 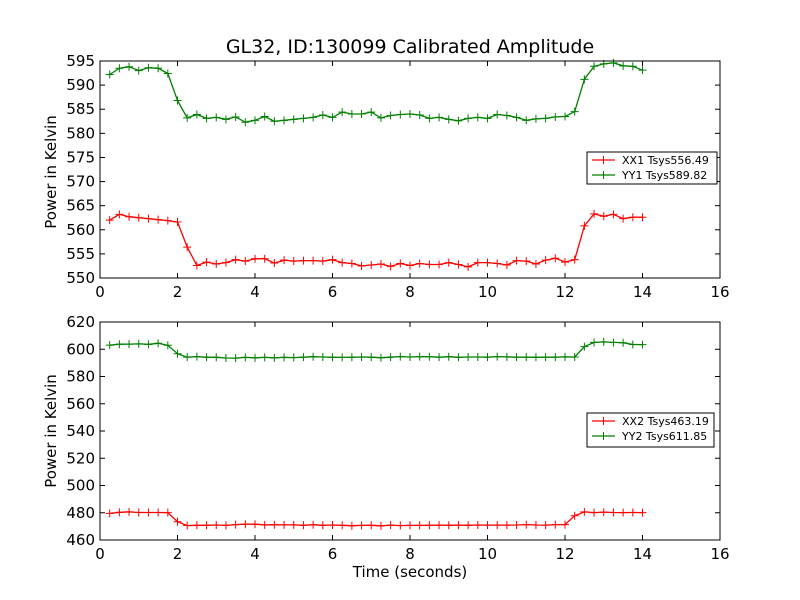 What do you see at coordinates (642, 292) in the screenshot?
I see `top-x-tick-label: 14` at bounding box center [642, 292].